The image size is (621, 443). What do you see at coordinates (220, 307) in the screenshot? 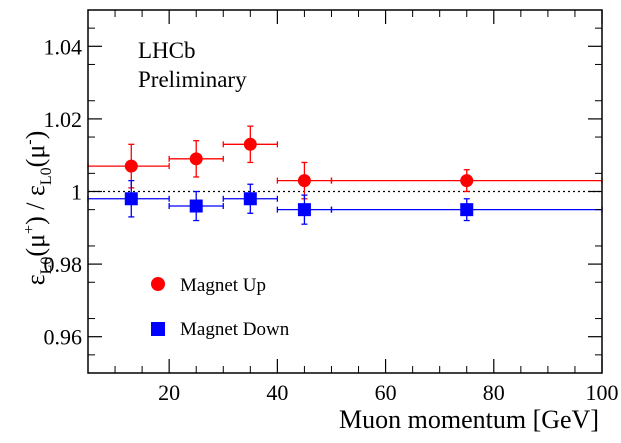
I see `legend: Magnet Up Magnet Down` at bounding box center [220, 307].